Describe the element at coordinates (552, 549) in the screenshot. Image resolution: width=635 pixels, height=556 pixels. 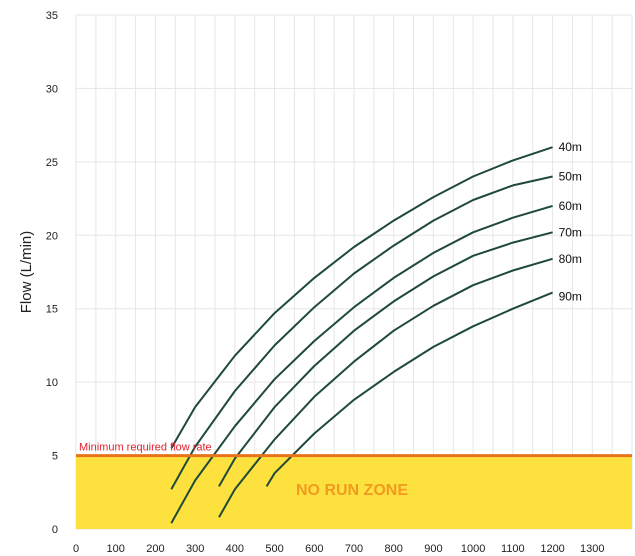
I see `x-tick-label: 1200` at that location.